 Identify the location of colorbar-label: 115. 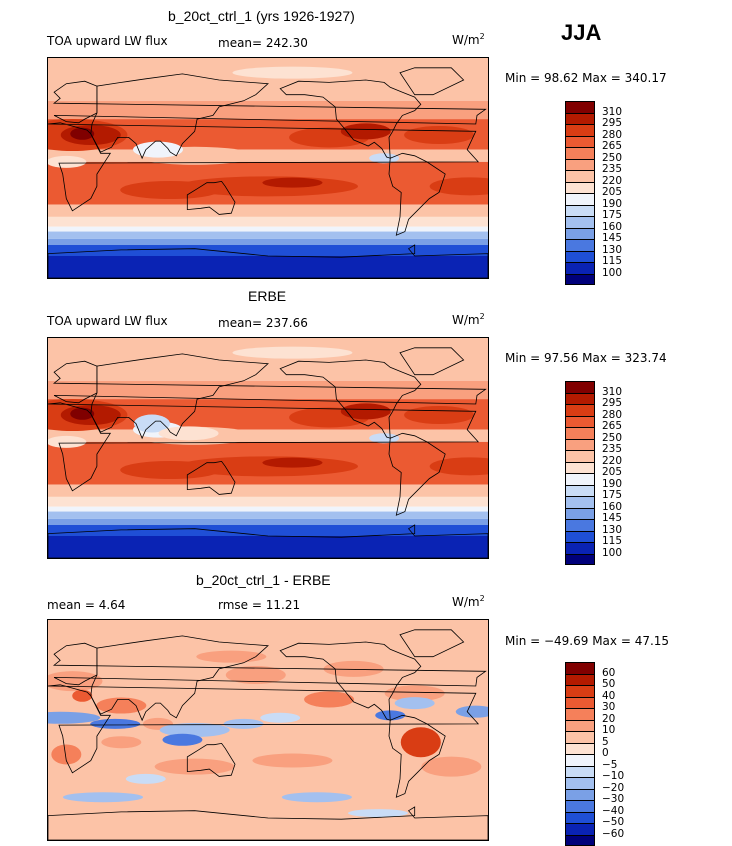
(612, 541).